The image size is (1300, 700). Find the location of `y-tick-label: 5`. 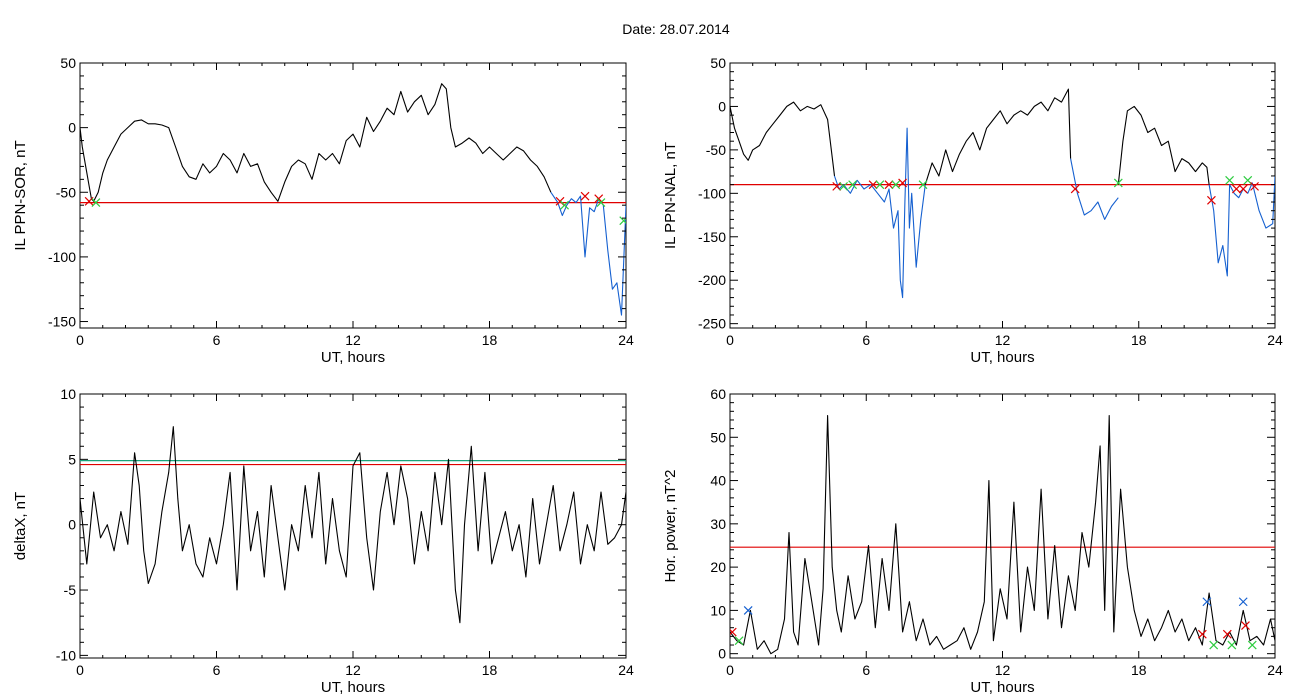

y-tick-label: 5 is located at coordinates (72, 459).